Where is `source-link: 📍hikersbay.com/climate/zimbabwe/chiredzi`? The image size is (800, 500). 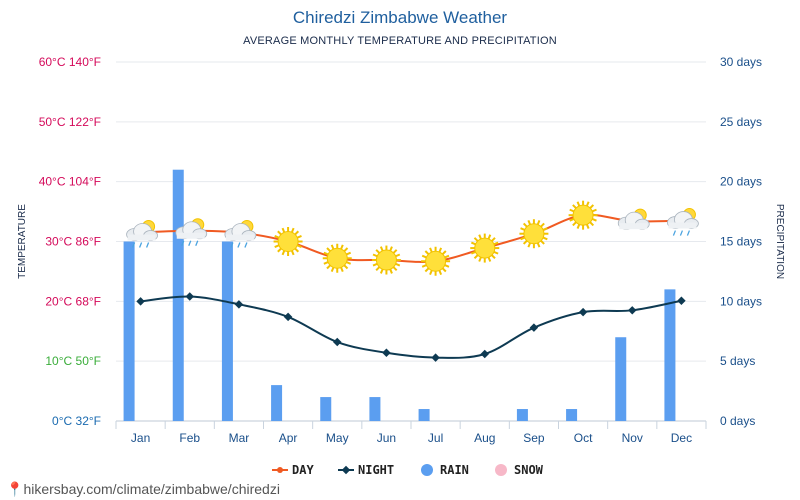
source-link: 📍hikersbay.com/climate/zimbabwe/chiredzi is located at coordinates (143, 489).